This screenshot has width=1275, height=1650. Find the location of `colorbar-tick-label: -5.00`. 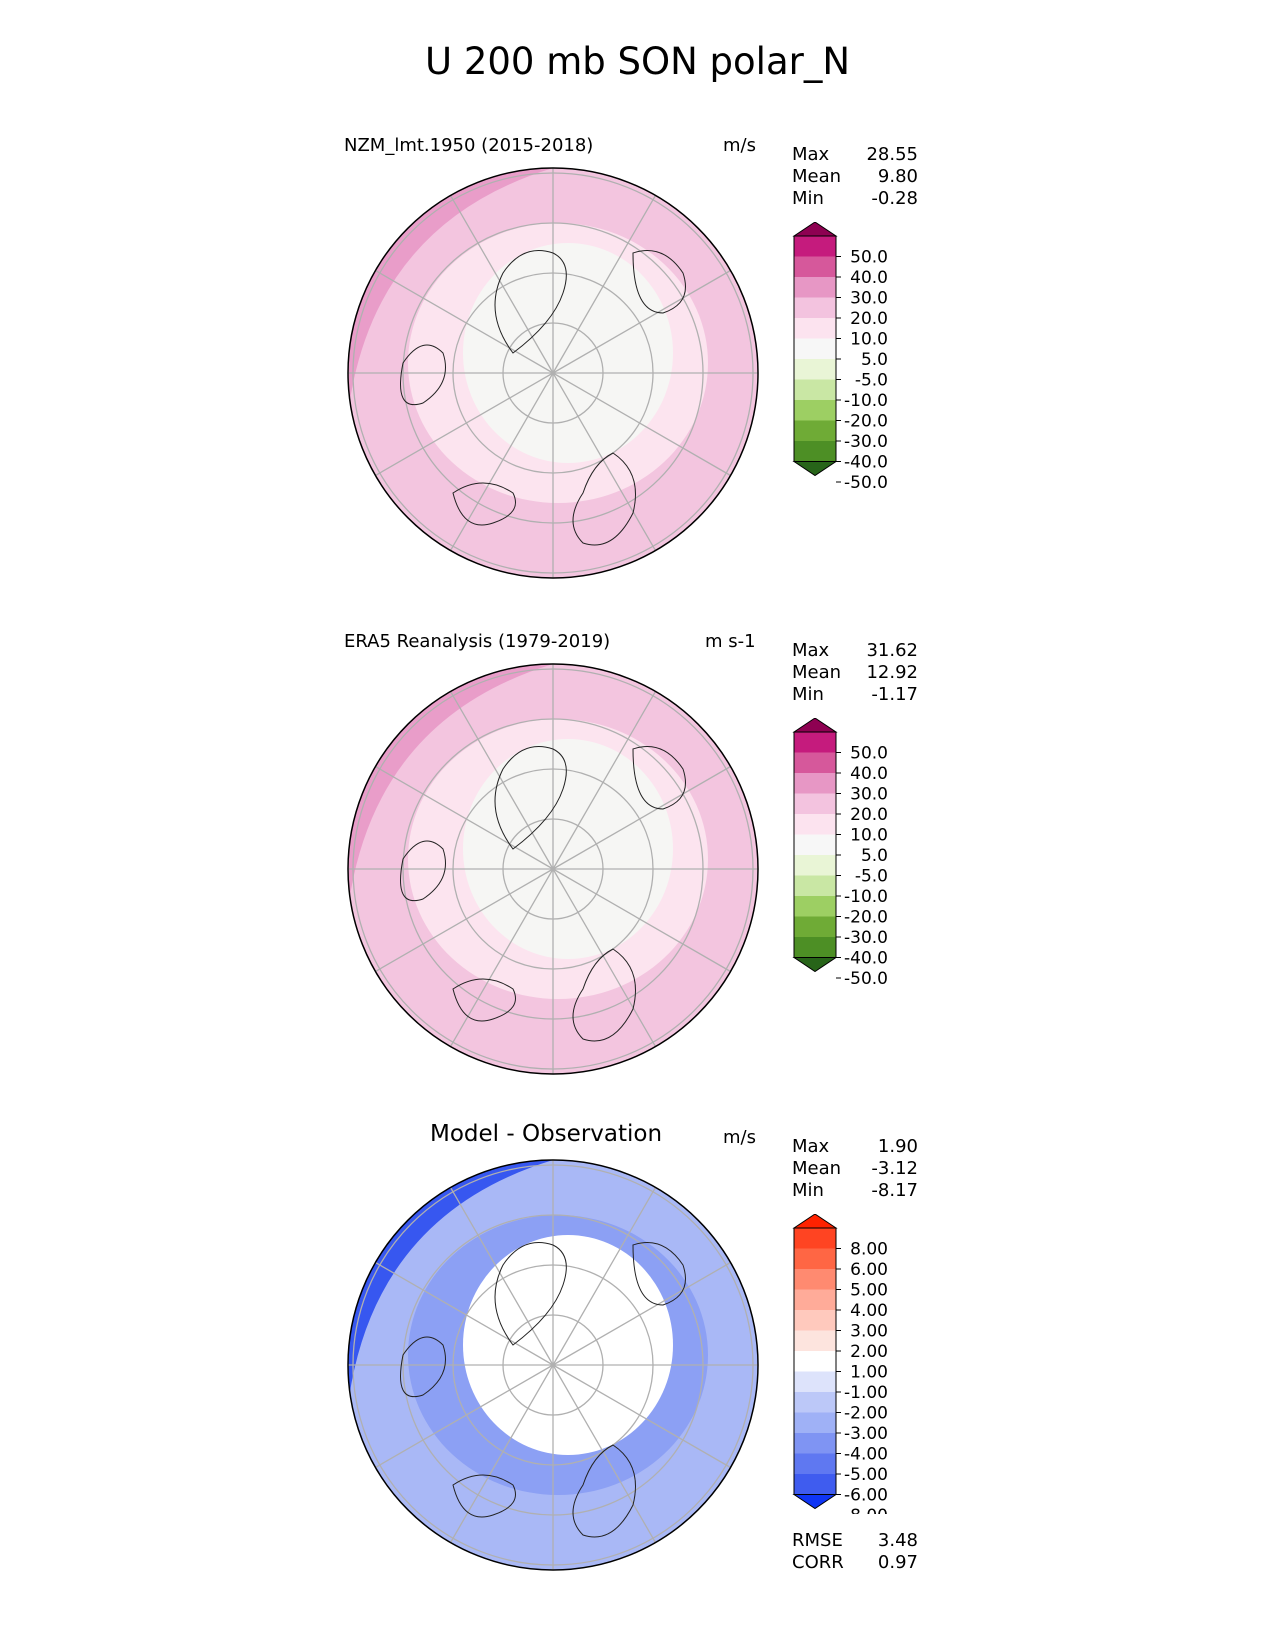

colorbar-tick-label: -5.00 is located at coordinates (866, 1475).